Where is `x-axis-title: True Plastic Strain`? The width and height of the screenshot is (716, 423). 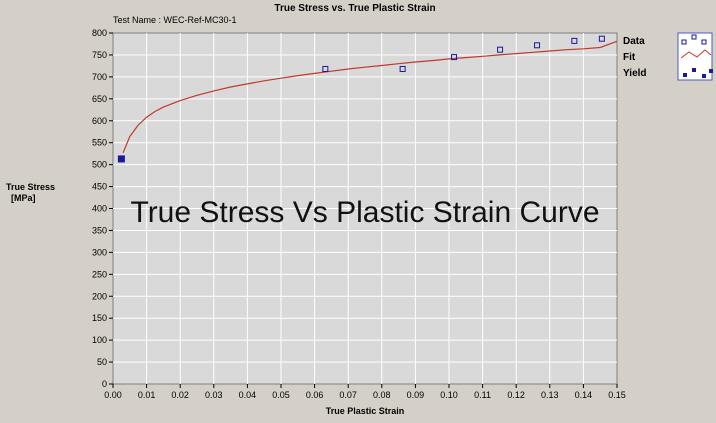
x-axis-title: True Plastic Strain is located at coordinates (365, 411).